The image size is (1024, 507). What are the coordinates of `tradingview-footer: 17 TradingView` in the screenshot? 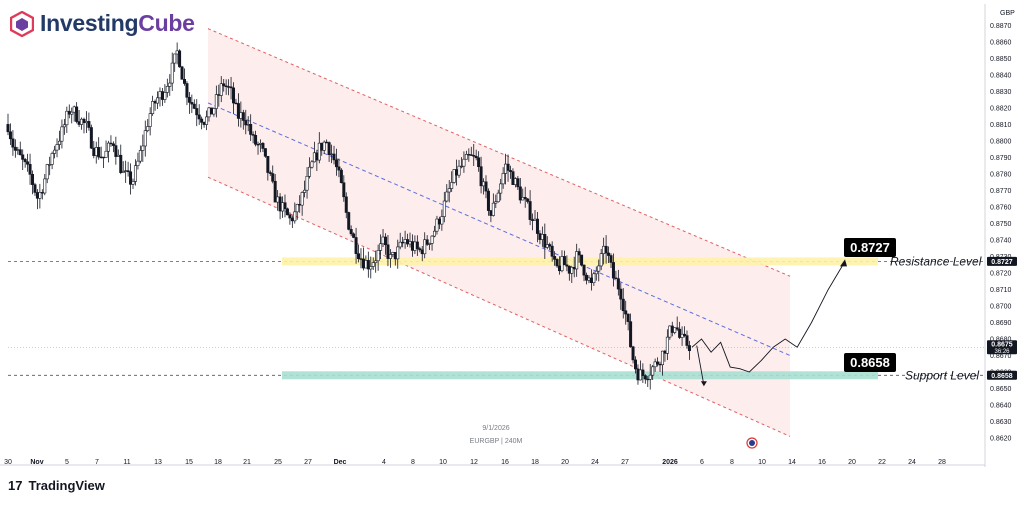 It's located at (56, 485).